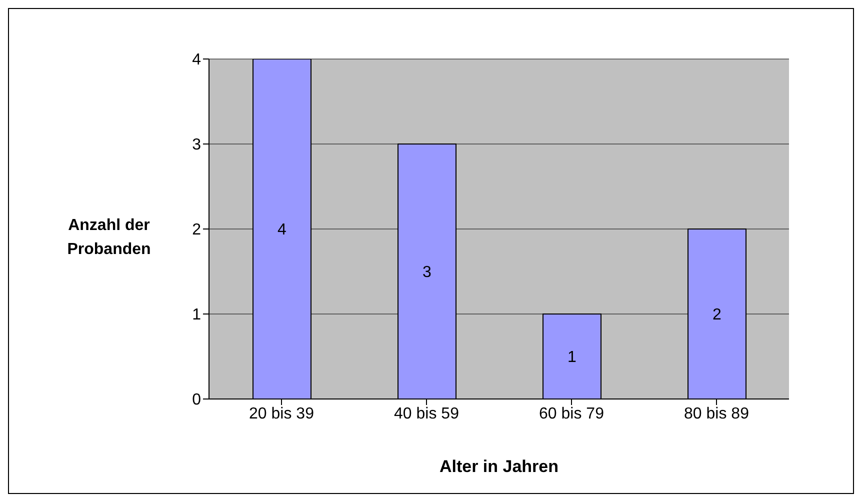 The height and width of the screenshot is (502, 862). What do you see at coordinates (717, 413) in the screenshot?
I see `x-tick-label: 80 bis 89` at bounding box center [717, 413].